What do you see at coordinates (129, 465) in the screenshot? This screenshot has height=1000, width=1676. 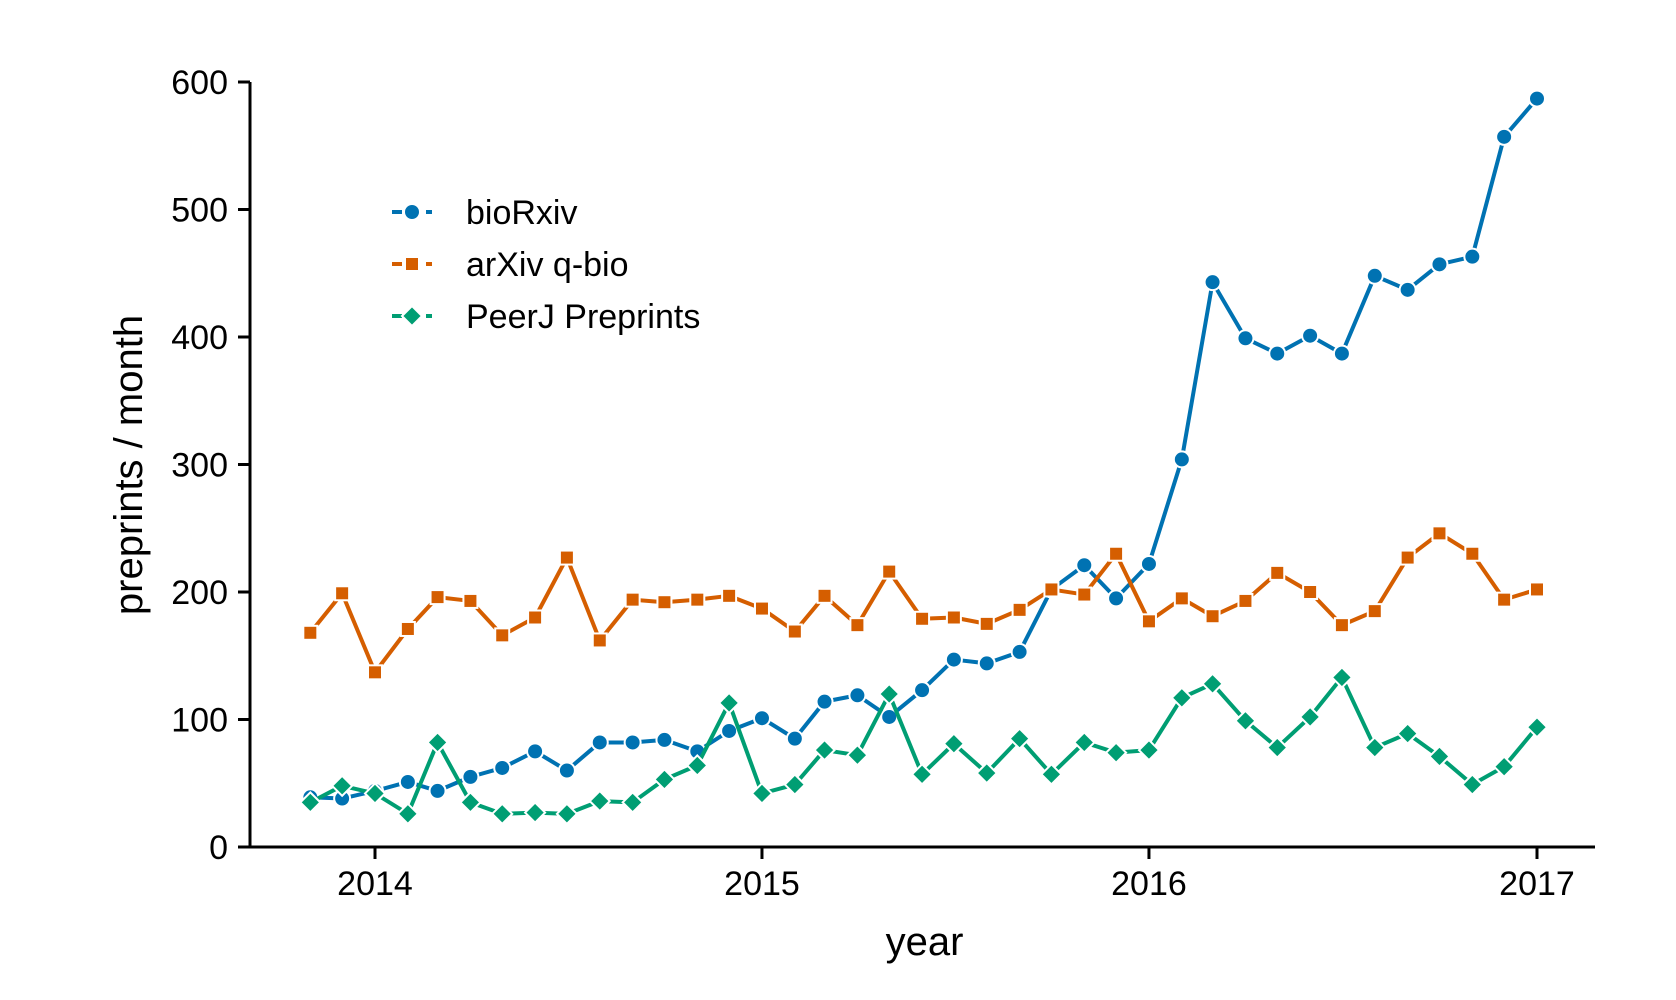 I see `y-axis-title: preprints / month` at bounding box center [129, 465].